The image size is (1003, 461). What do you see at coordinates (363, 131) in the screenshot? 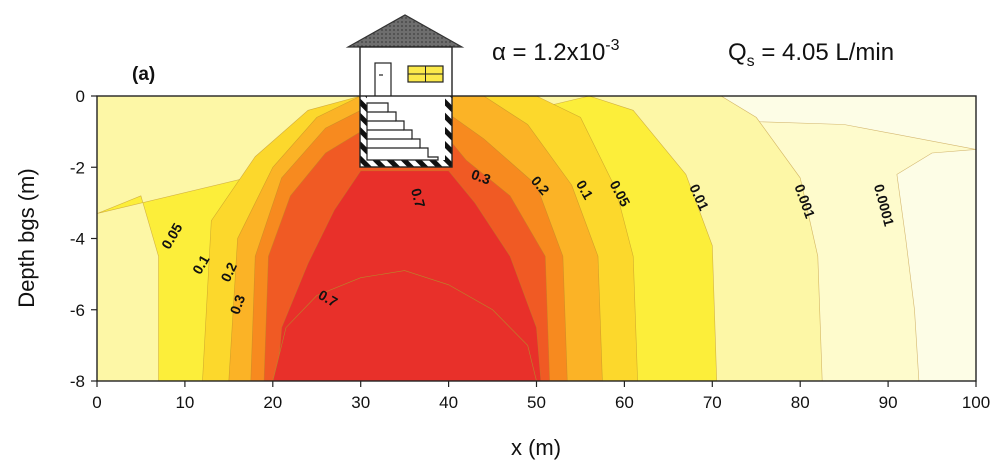
I see `basement-wall-left` at bounding box center [363, 131].